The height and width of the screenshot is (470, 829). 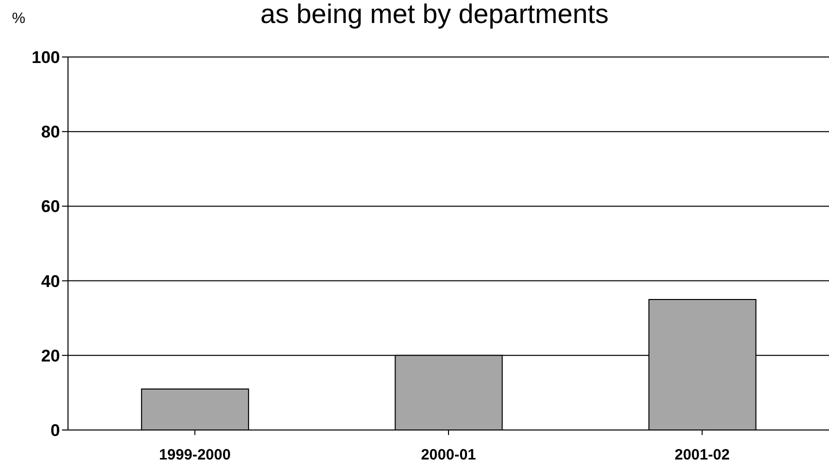 What do you see at coordinates (50, 281) in the screenshot?
I see `y-tick-label: 40` at bounding box center [50, 281].